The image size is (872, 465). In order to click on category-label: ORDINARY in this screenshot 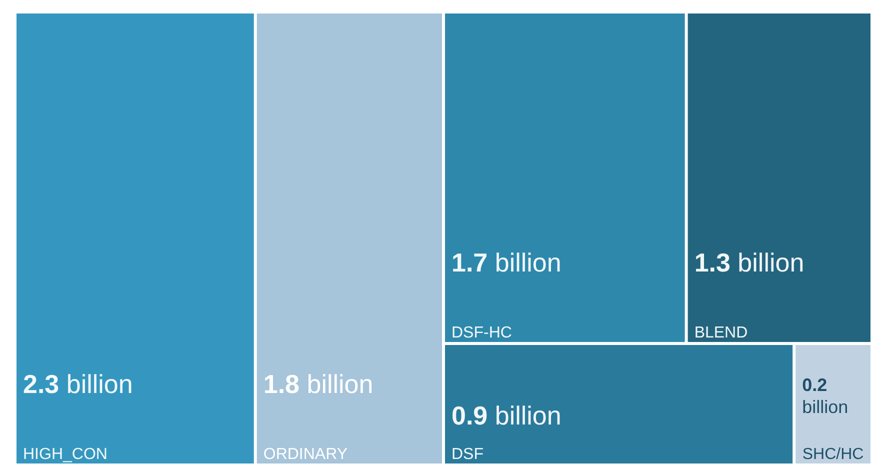, I will do `click(305, 454)`.